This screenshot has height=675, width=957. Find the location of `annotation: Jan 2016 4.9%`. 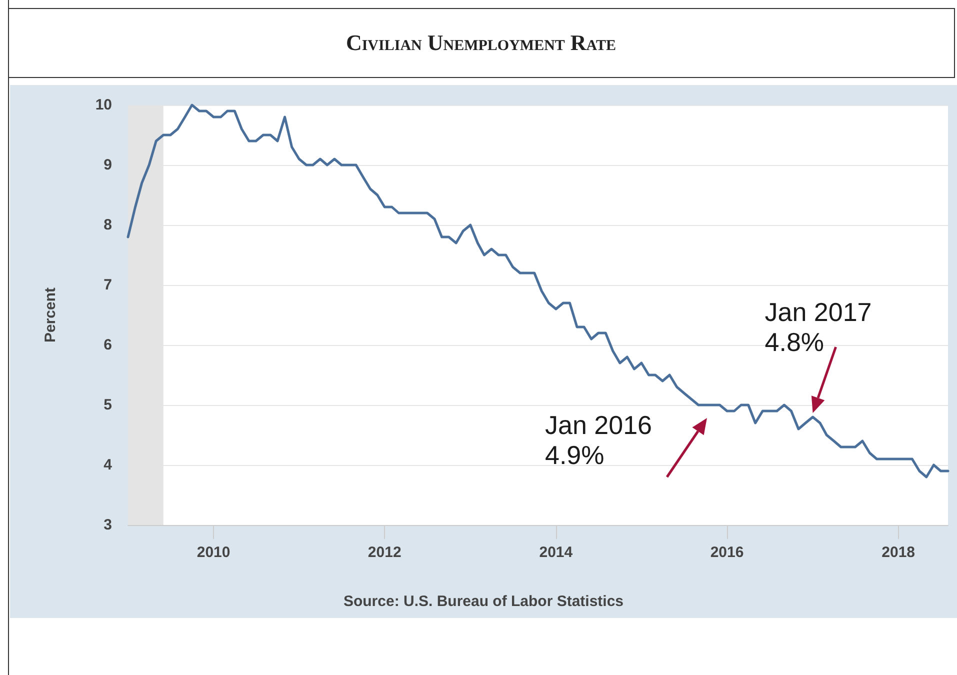

annotation: Jan 2016 4.9% is located at coordinates (598, 440).